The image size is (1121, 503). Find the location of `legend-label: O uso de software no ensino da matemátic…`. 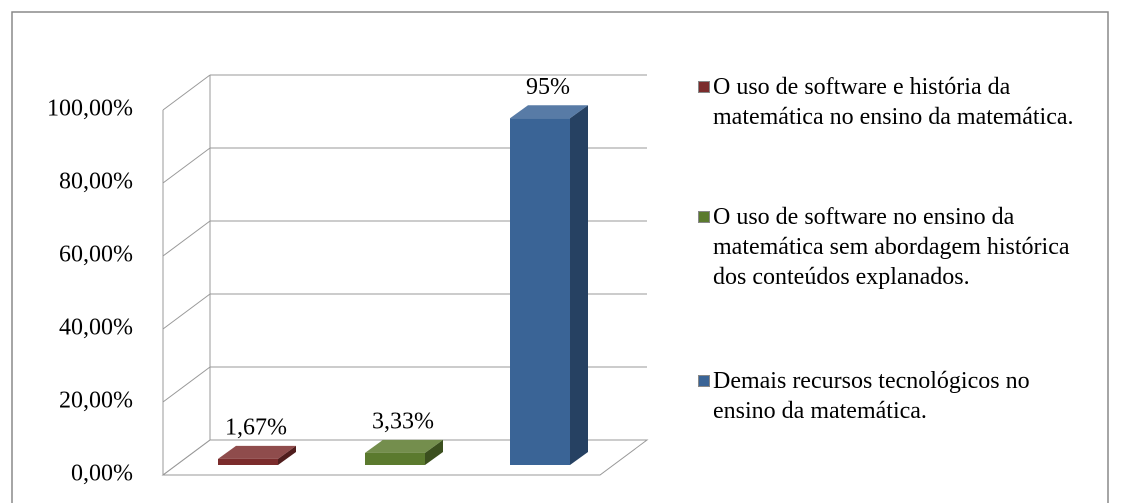

legend-label: O uso de software no ensino da matemátic… is located at coordinates (891, 247).